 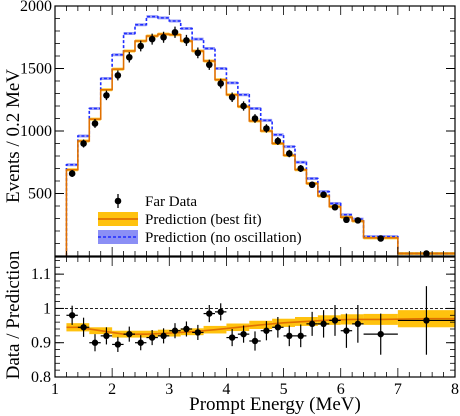 What do you see at coordinates (47, 308) in the screenshot?
I see `bottom-y-tick-label: 1` at bounding box center [47, 308].